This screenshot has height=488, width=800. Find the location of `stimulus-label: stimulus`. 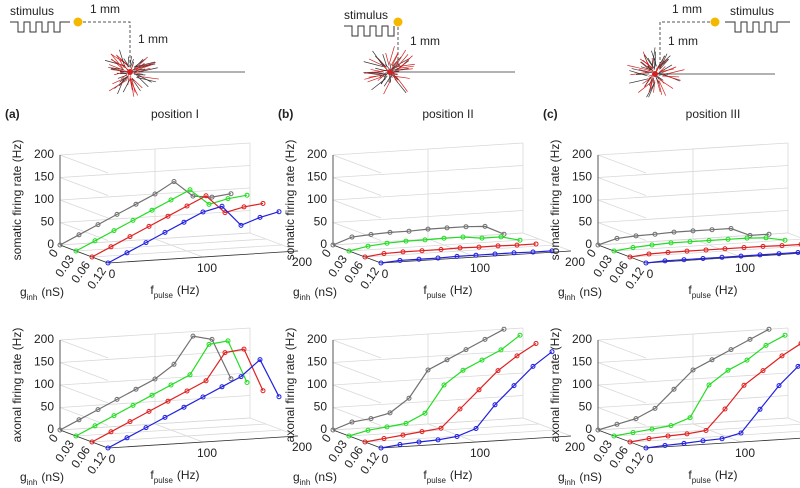

stimulus-label: stimulus is located at coordinates (366, 15).